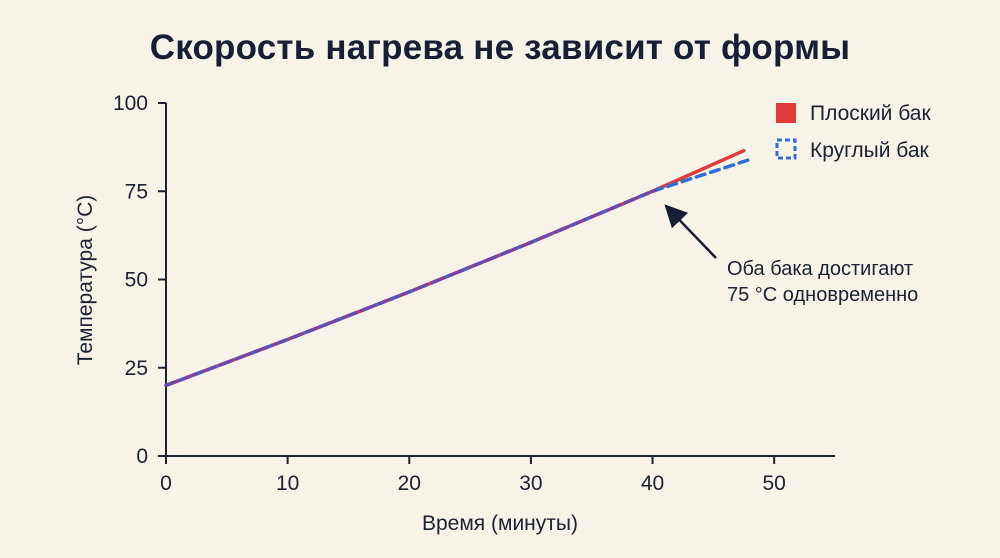  I want to click on legend-swatch-flat-tank, so click(786, 113).